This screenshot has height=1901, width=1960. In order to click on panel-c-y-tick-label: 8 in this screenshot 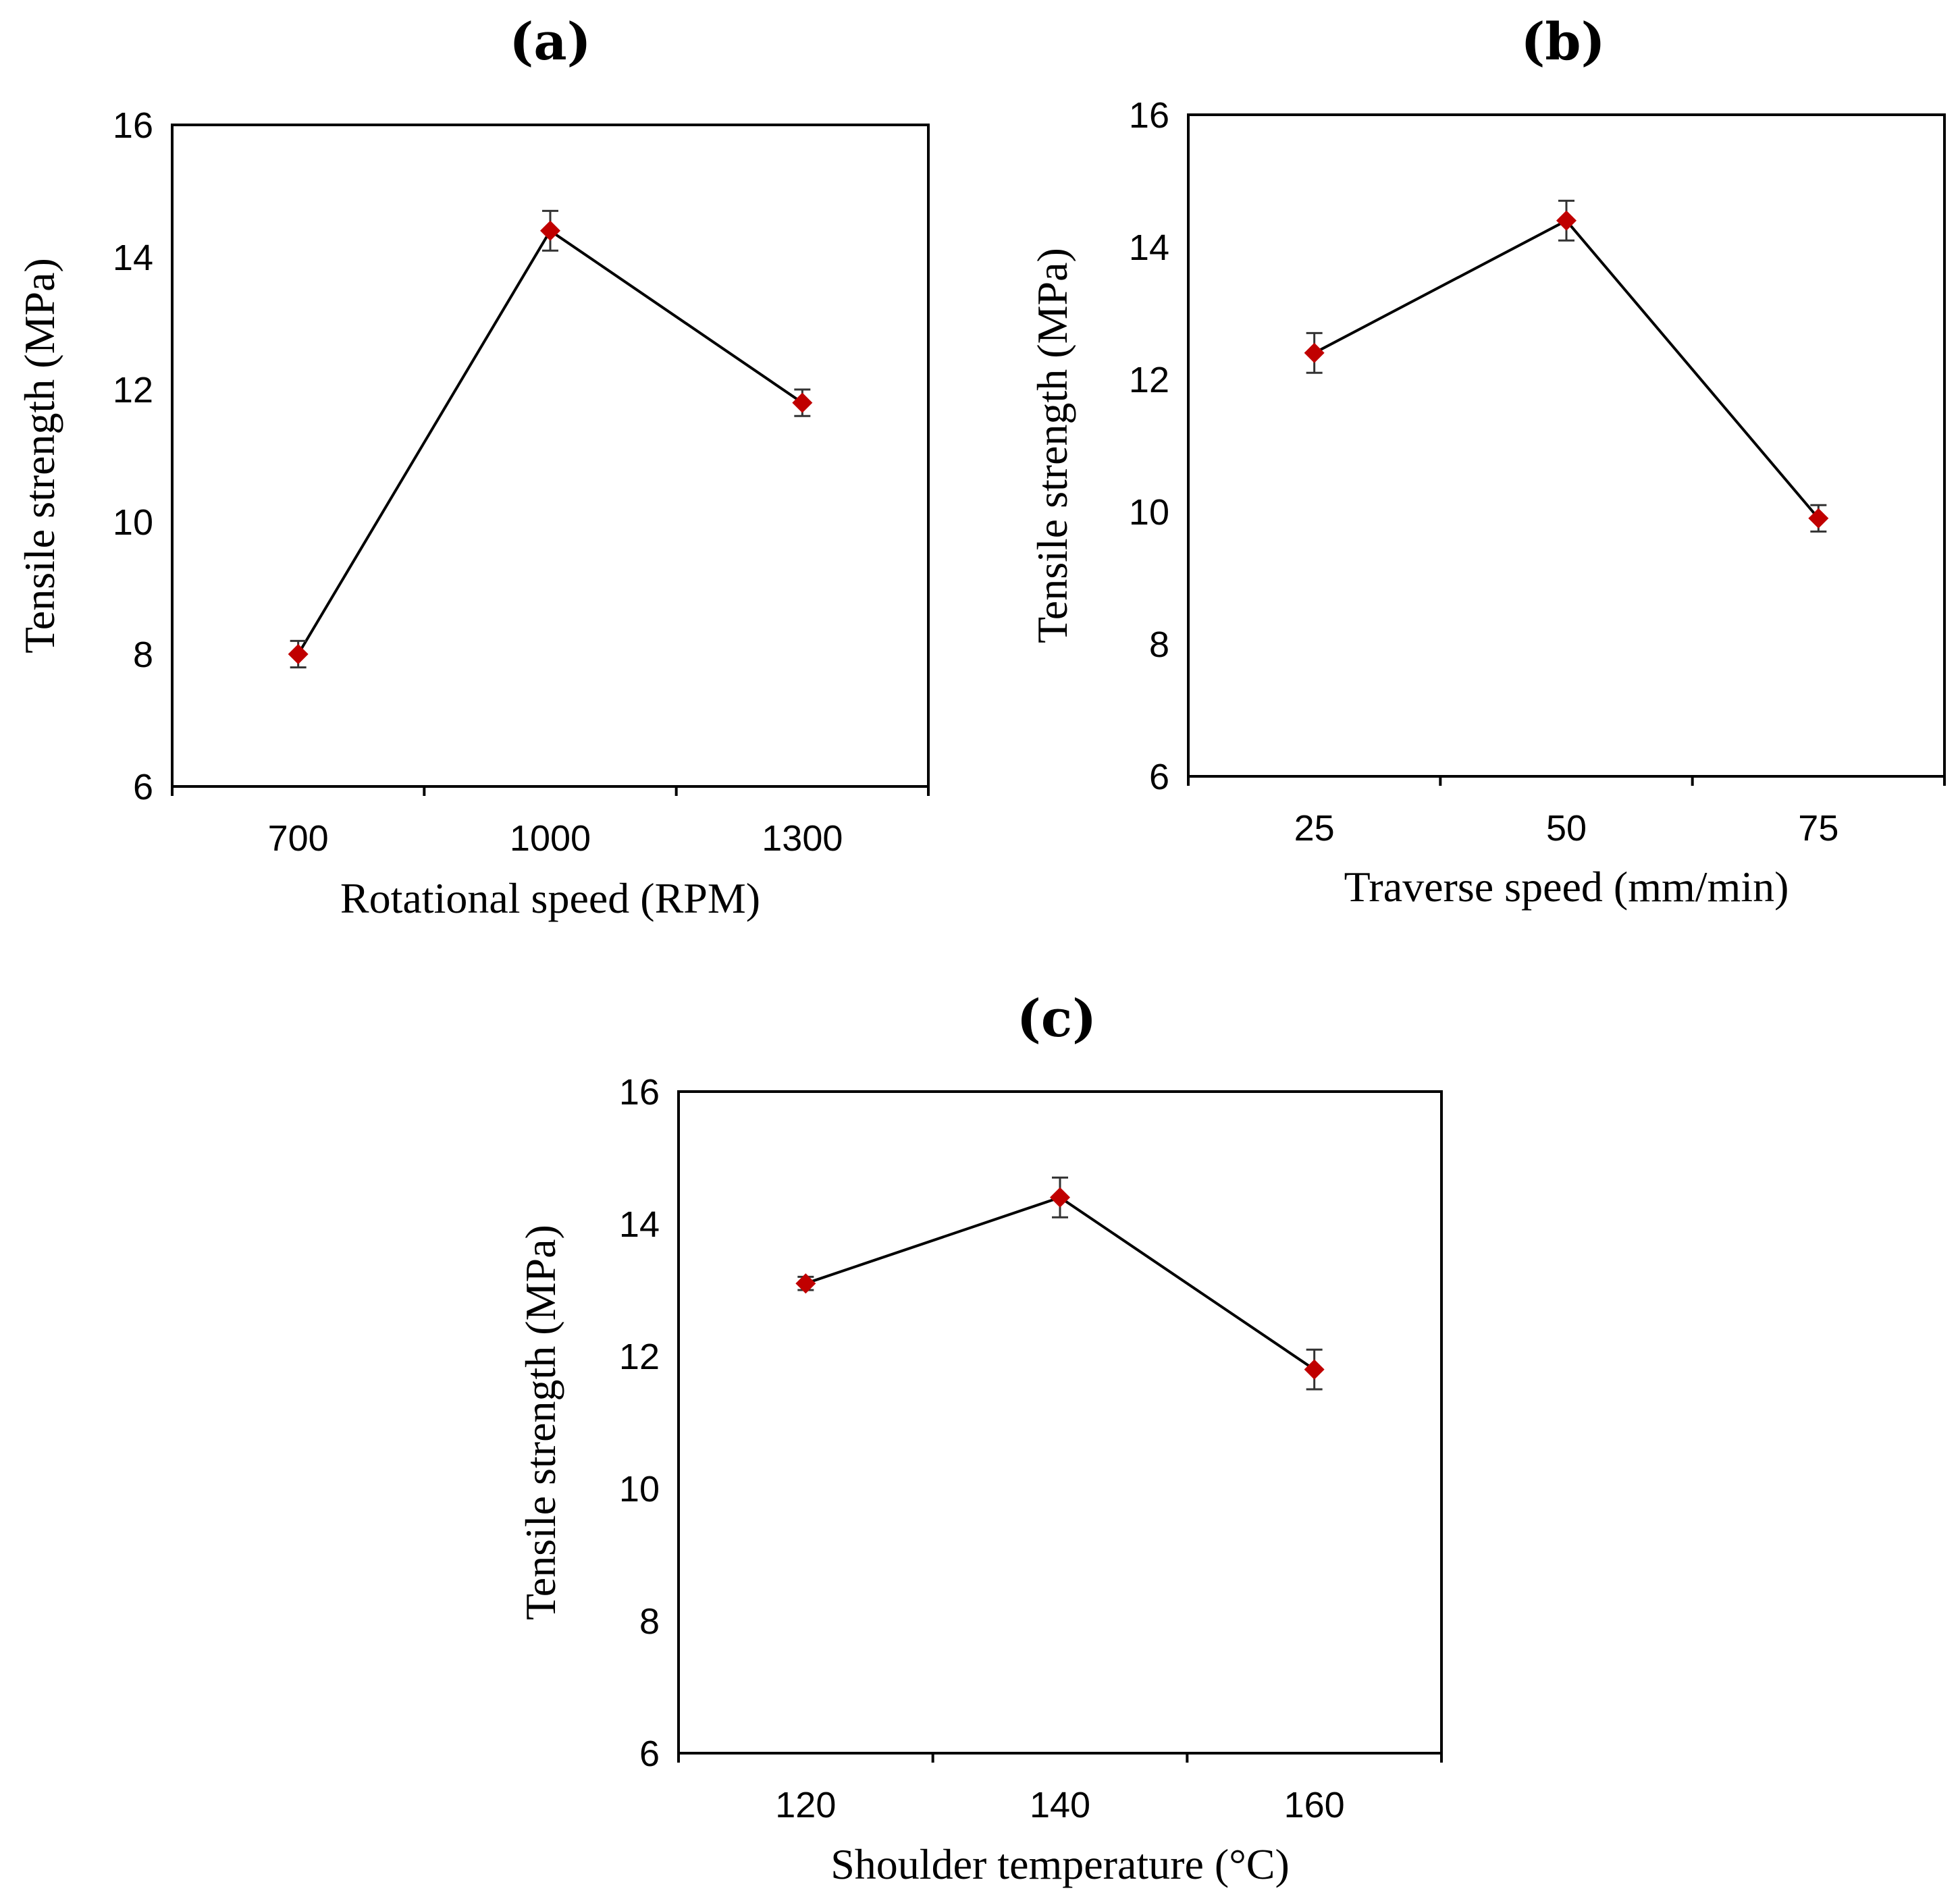, I will do `click(649, 1621)`.